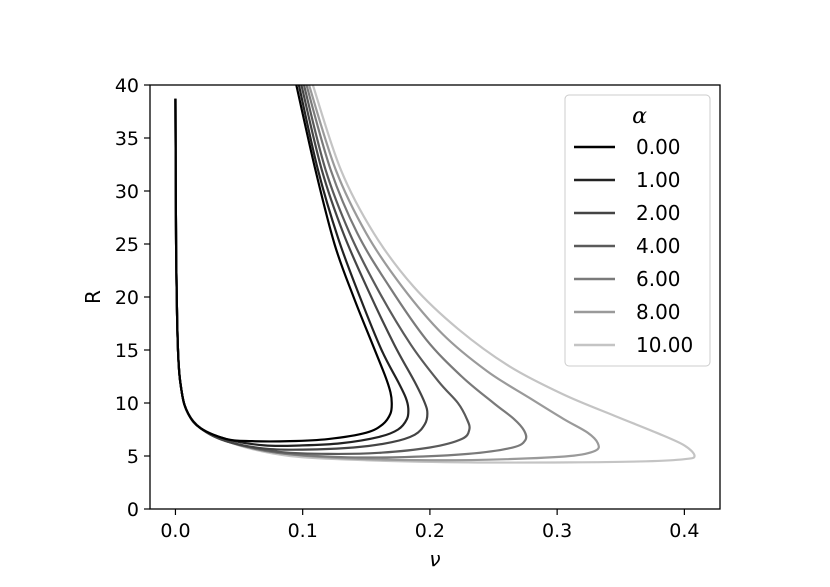 The height and width of the screenshot is (587, 830). What do you see at coordinates (127, 86) in the screenshot?
I see `y-tick-label: 40` at bounding box center [127, 86].